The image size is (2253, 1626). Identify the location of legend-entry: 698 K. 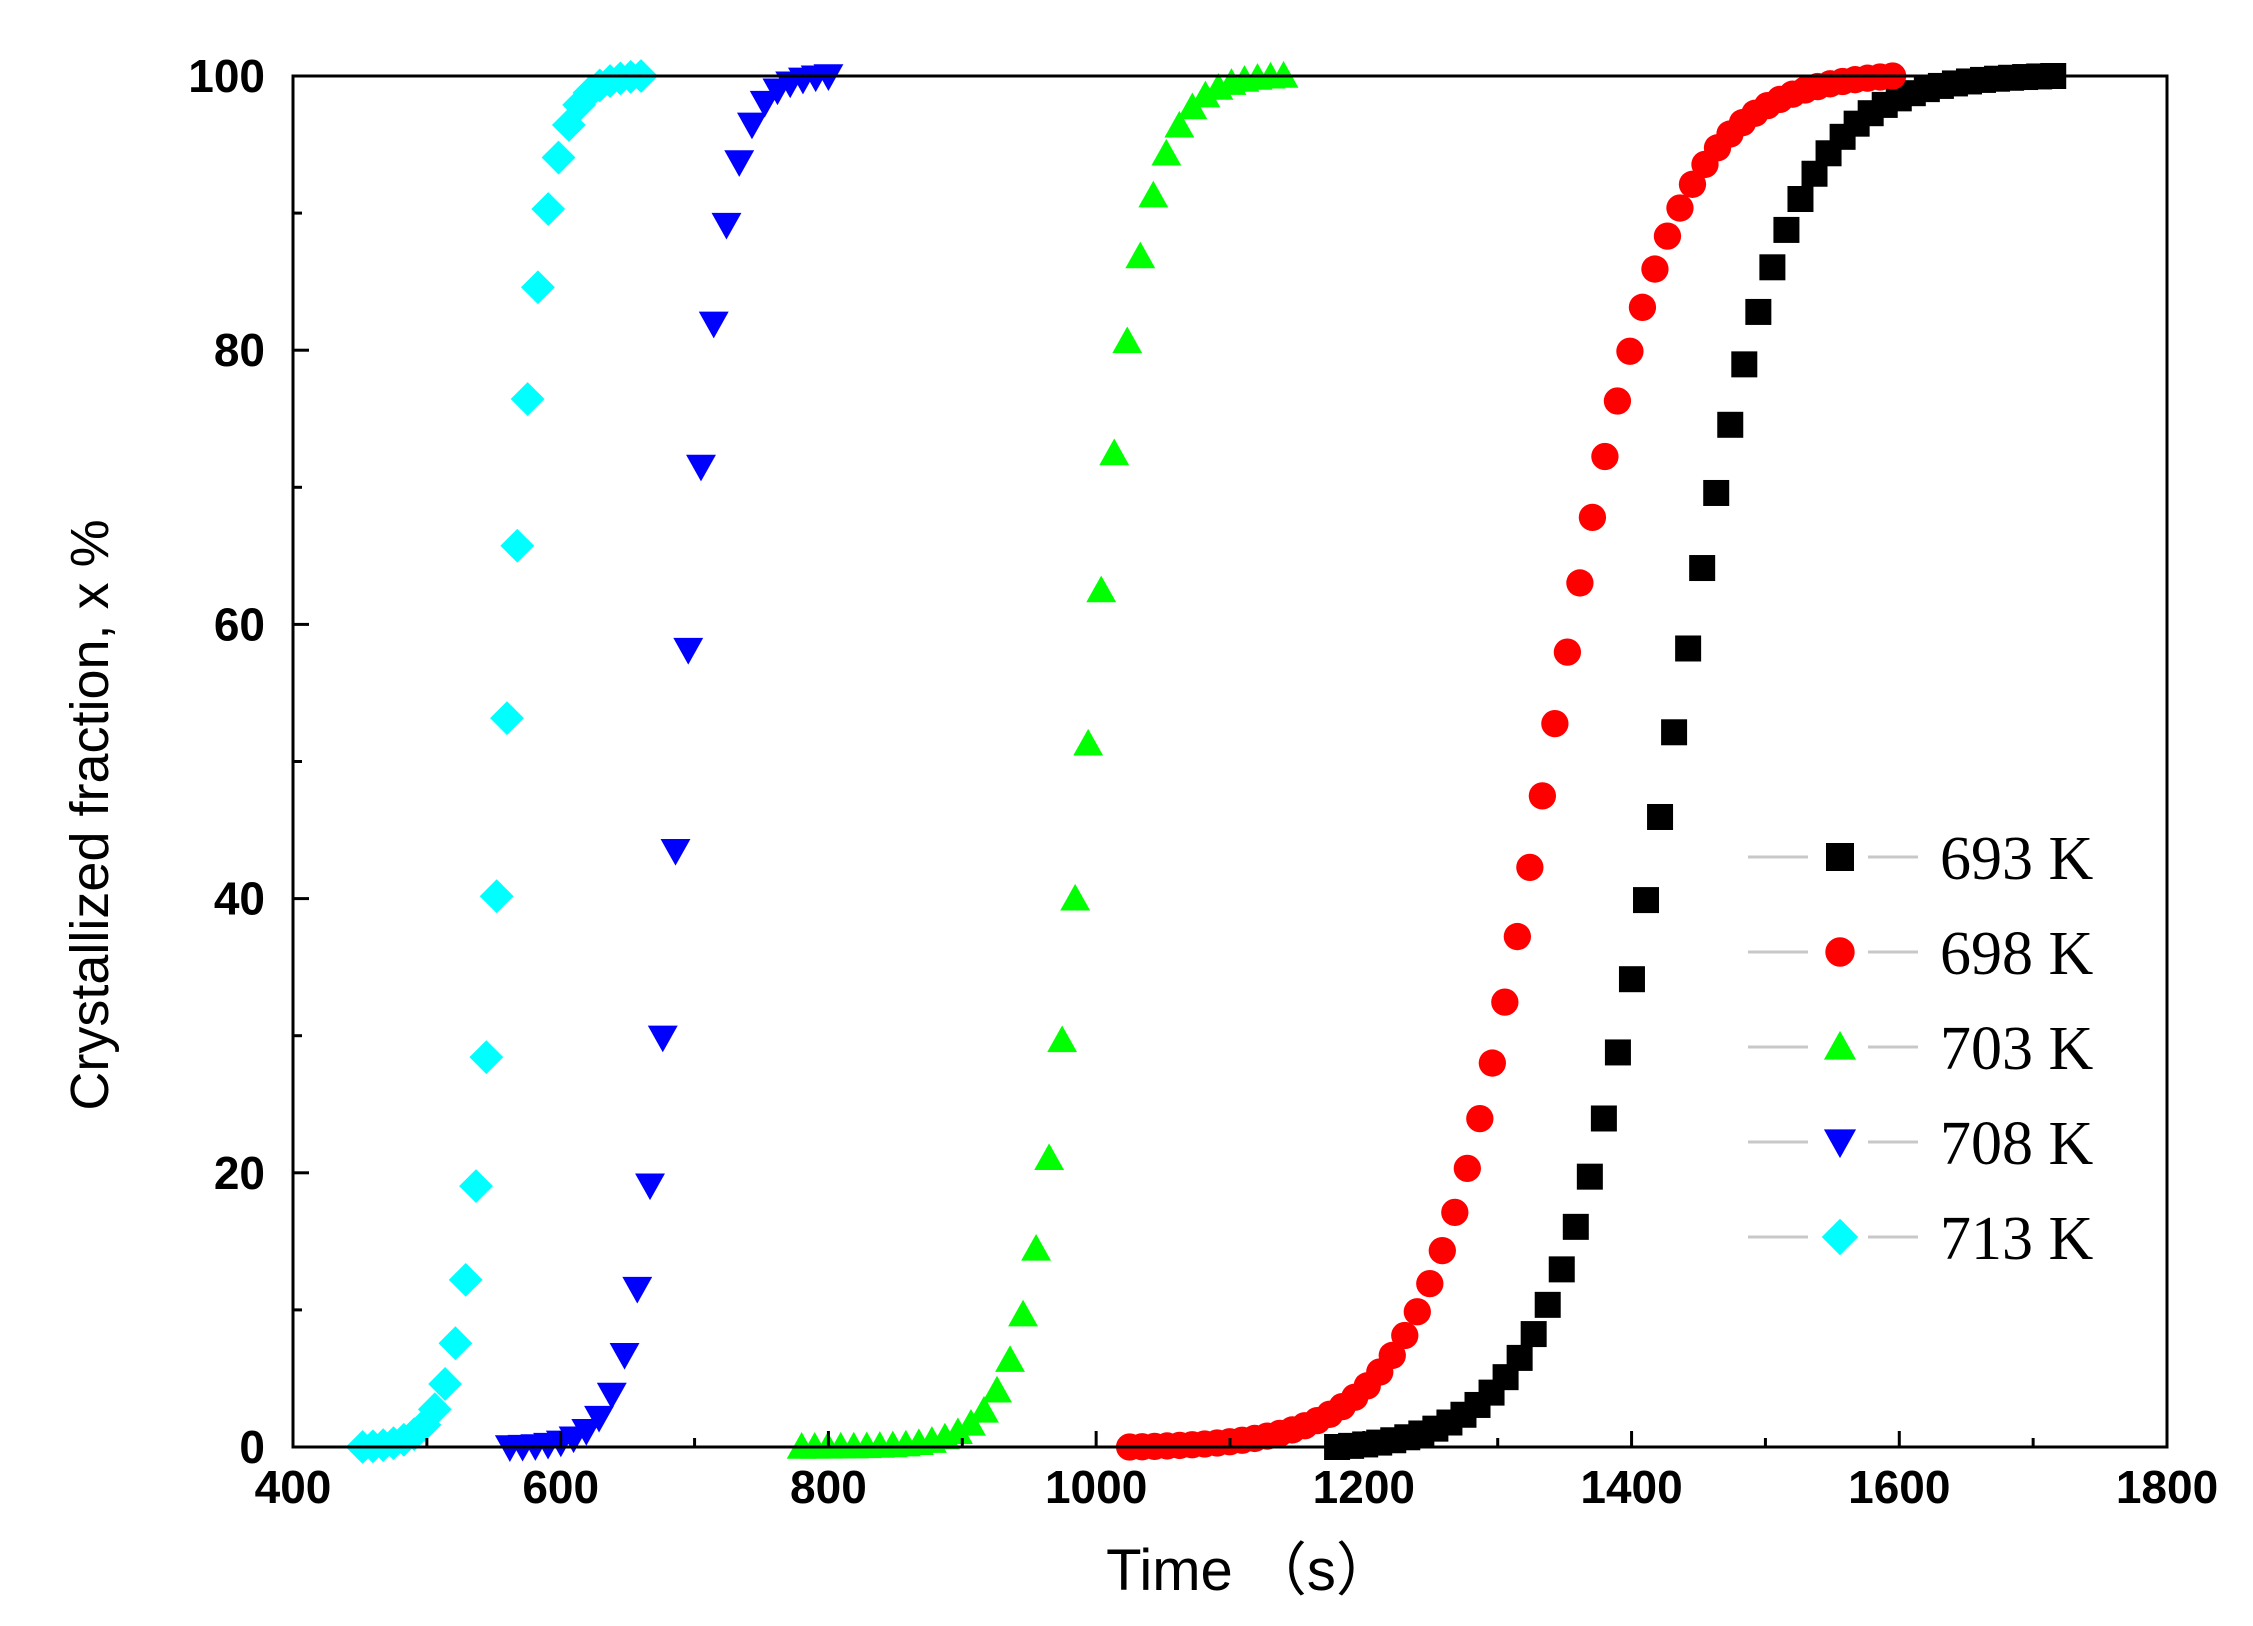
(1921, 954).